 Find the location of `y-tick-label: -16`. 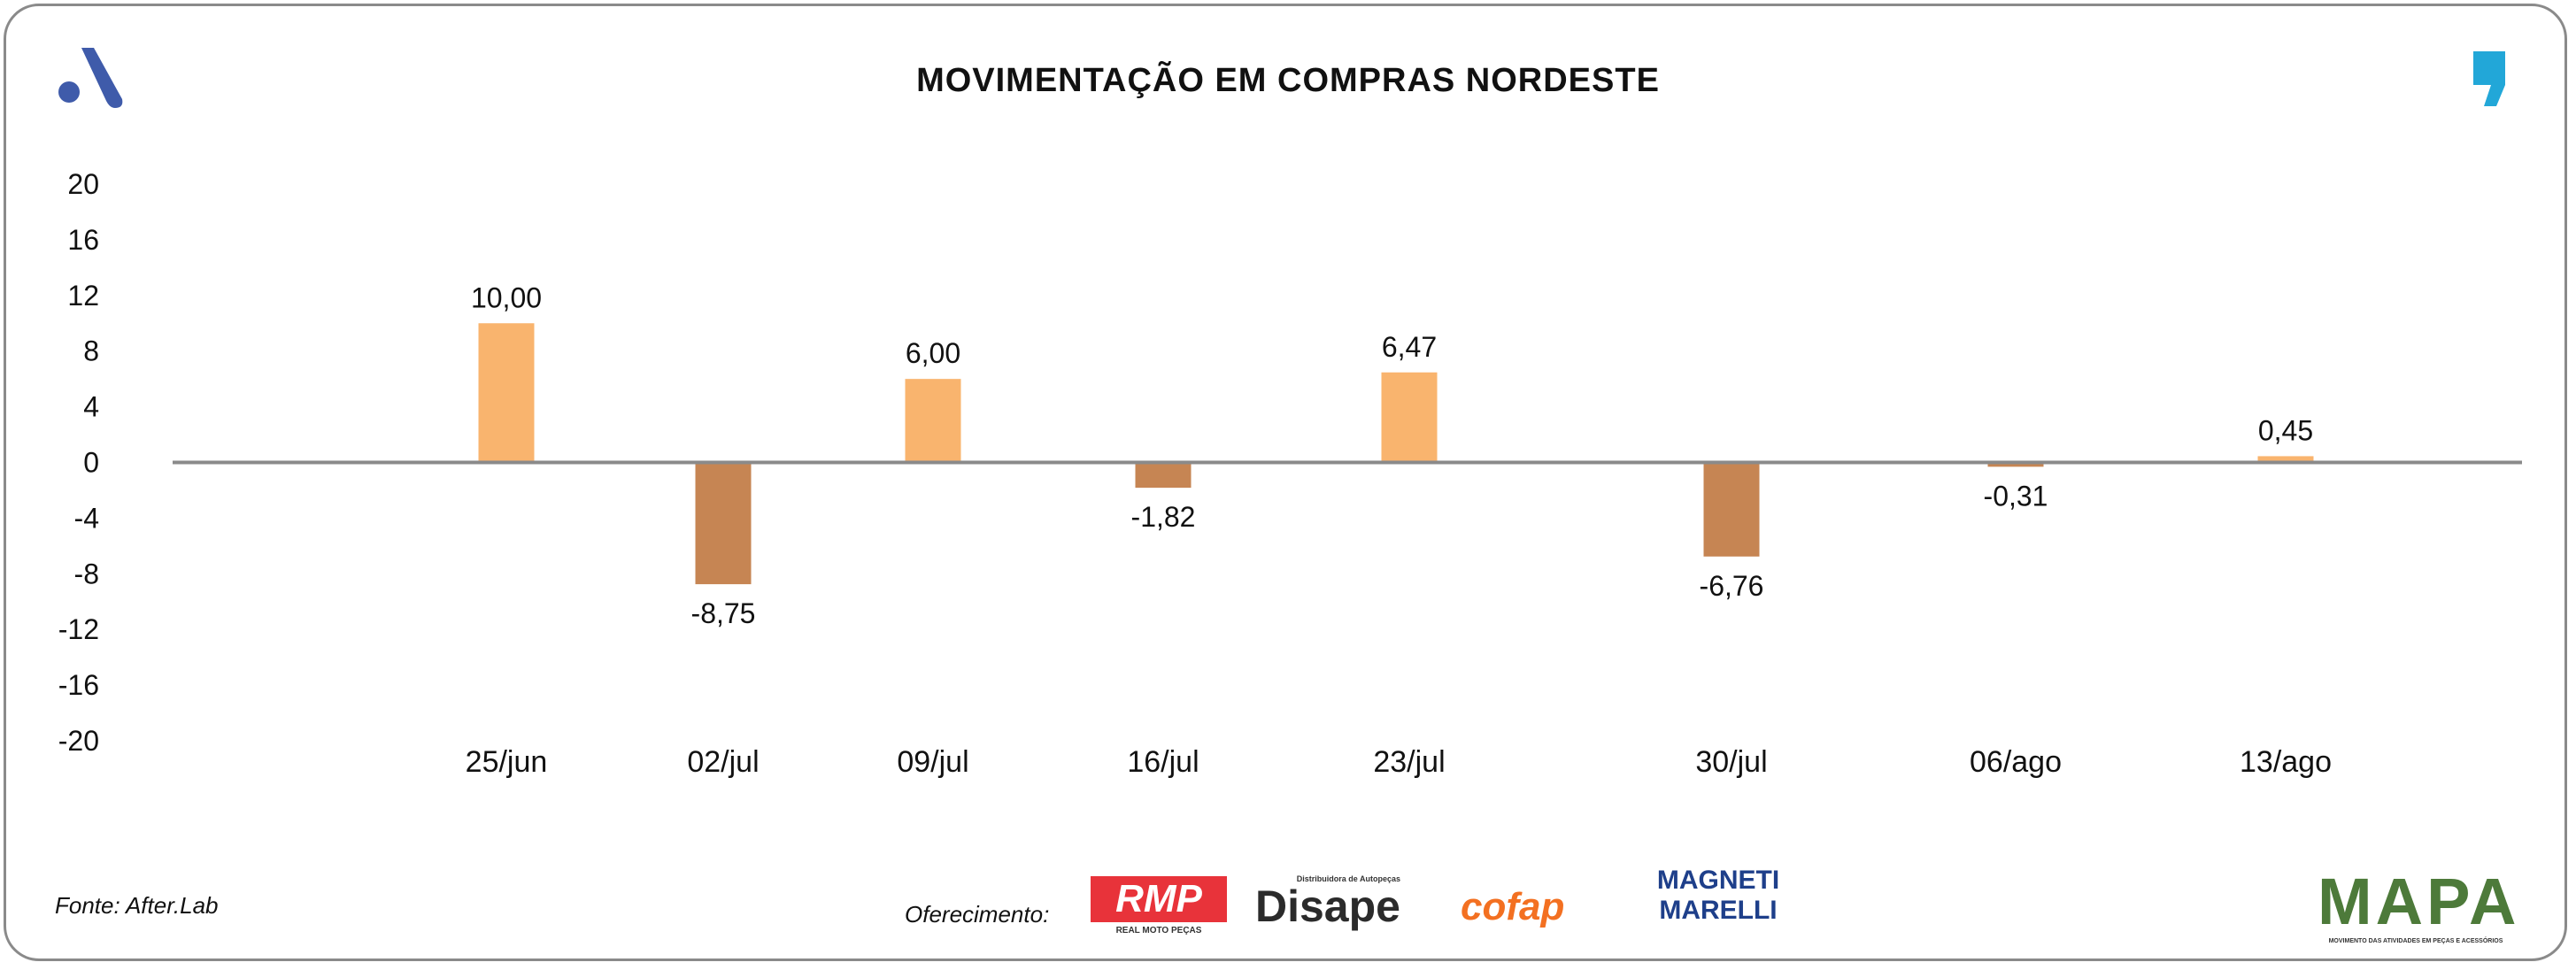

y-tick-label: -16 is located at coordinates (78, 685).